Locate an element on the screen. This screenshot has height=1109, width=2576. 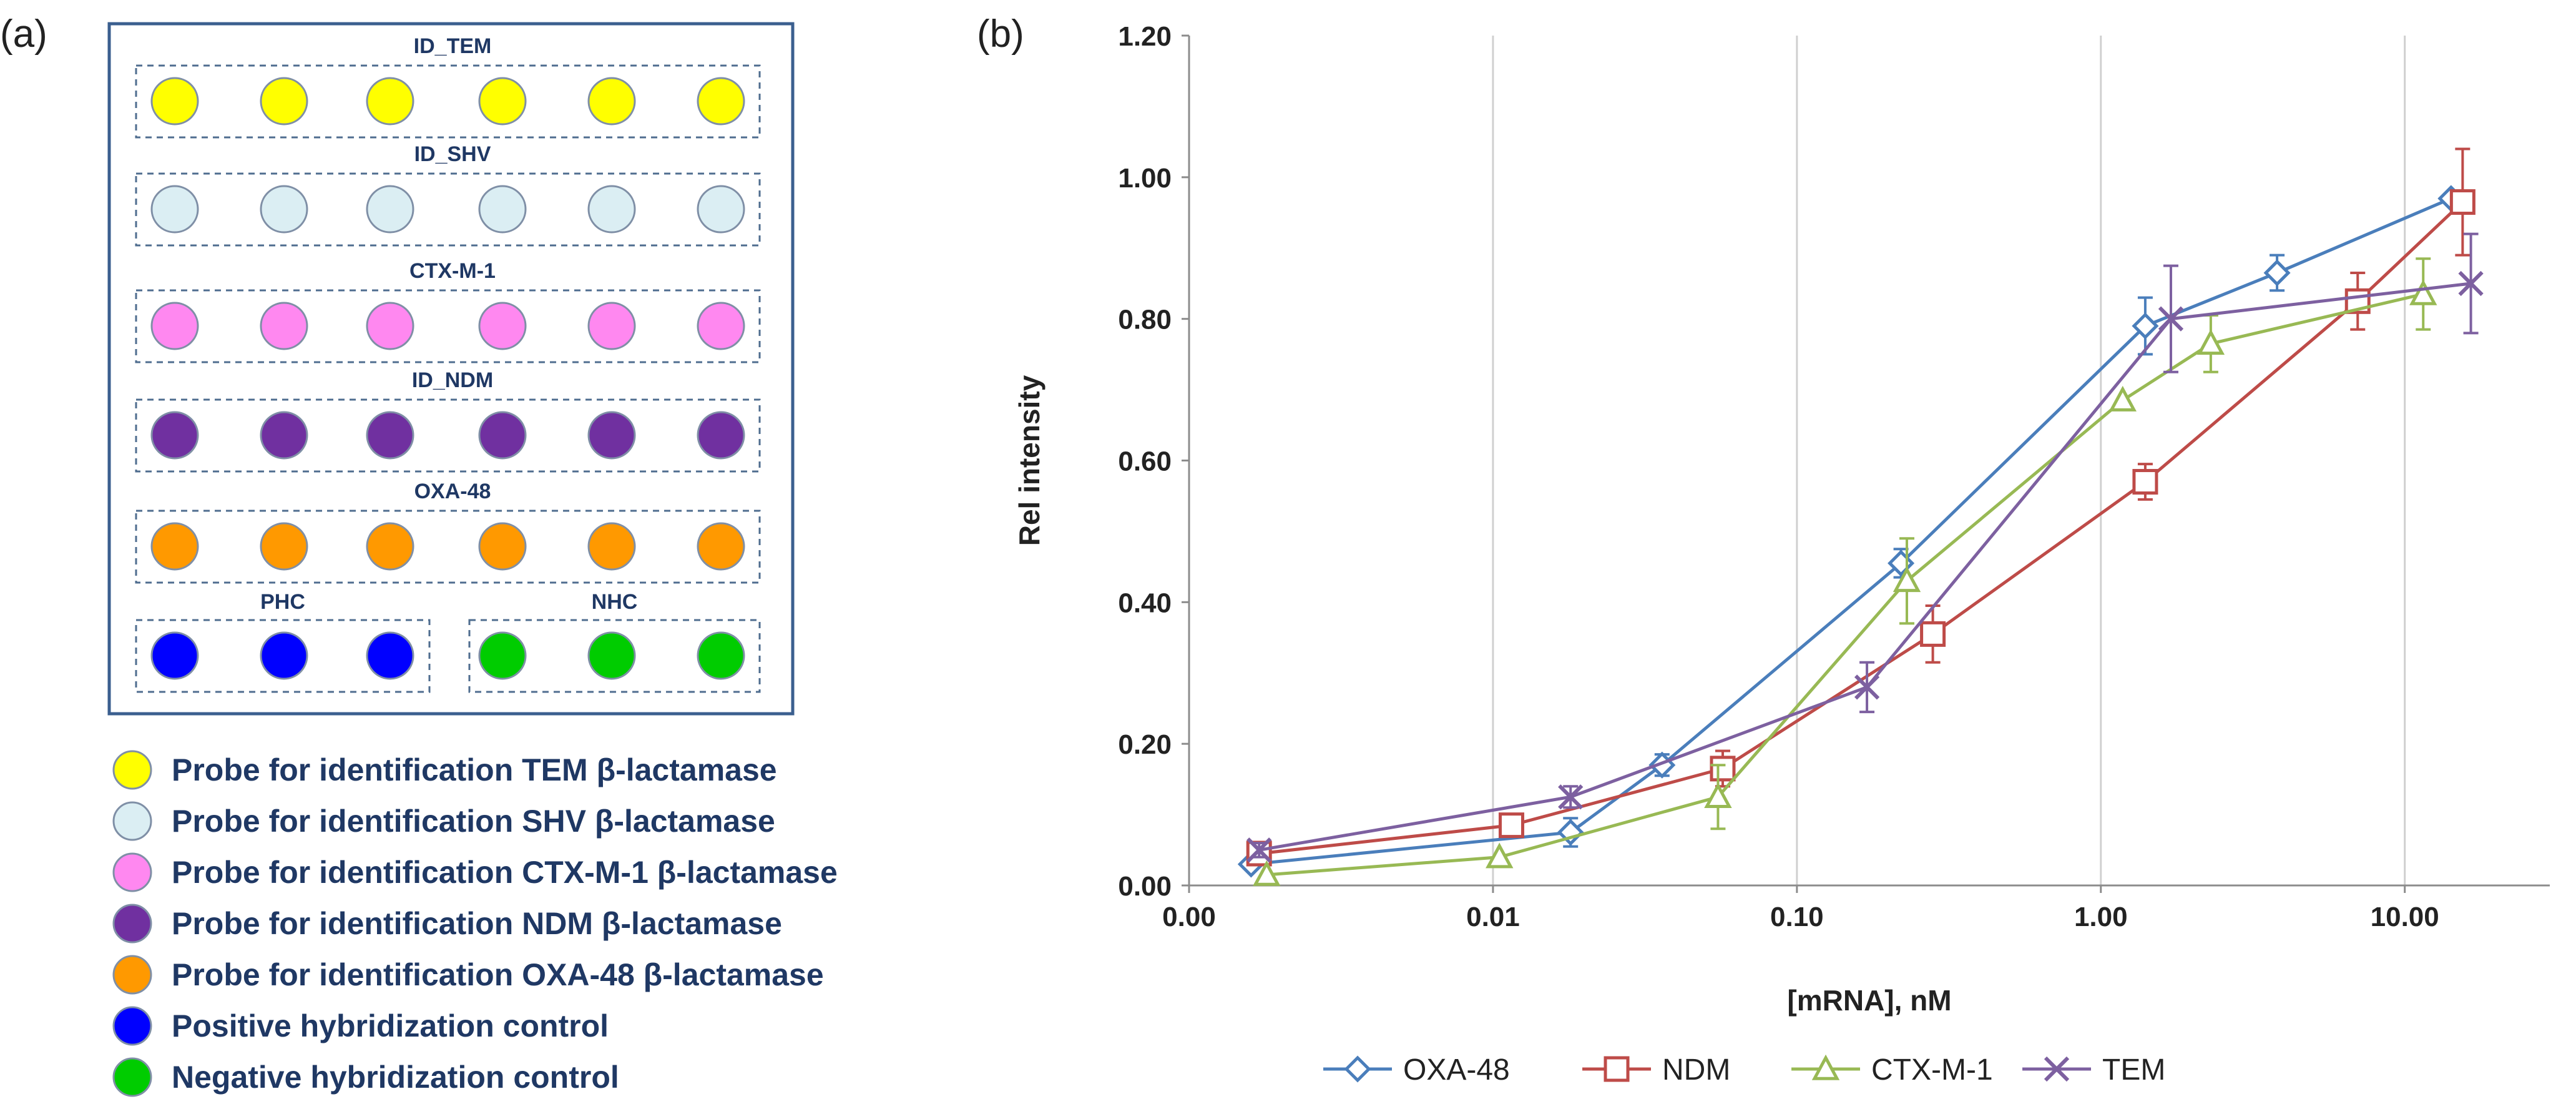
group-title: ID_TEM is located at coordinates (453, 46).